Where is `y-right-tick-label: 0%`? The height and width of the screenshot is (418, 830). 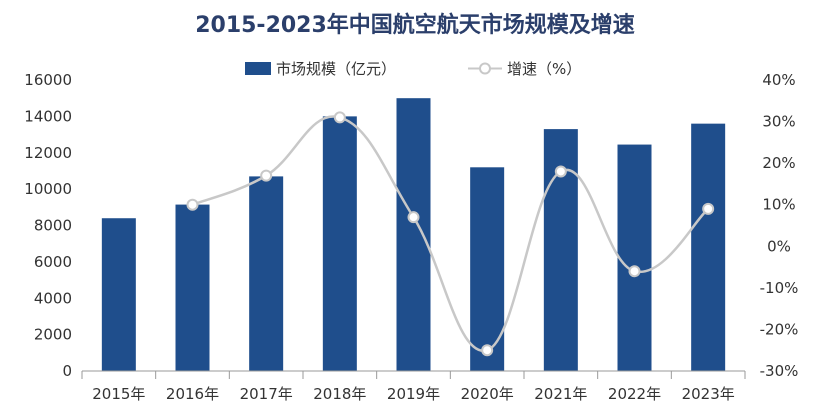
y-right-tick-label: 0% is located at coordinates (779, 246).